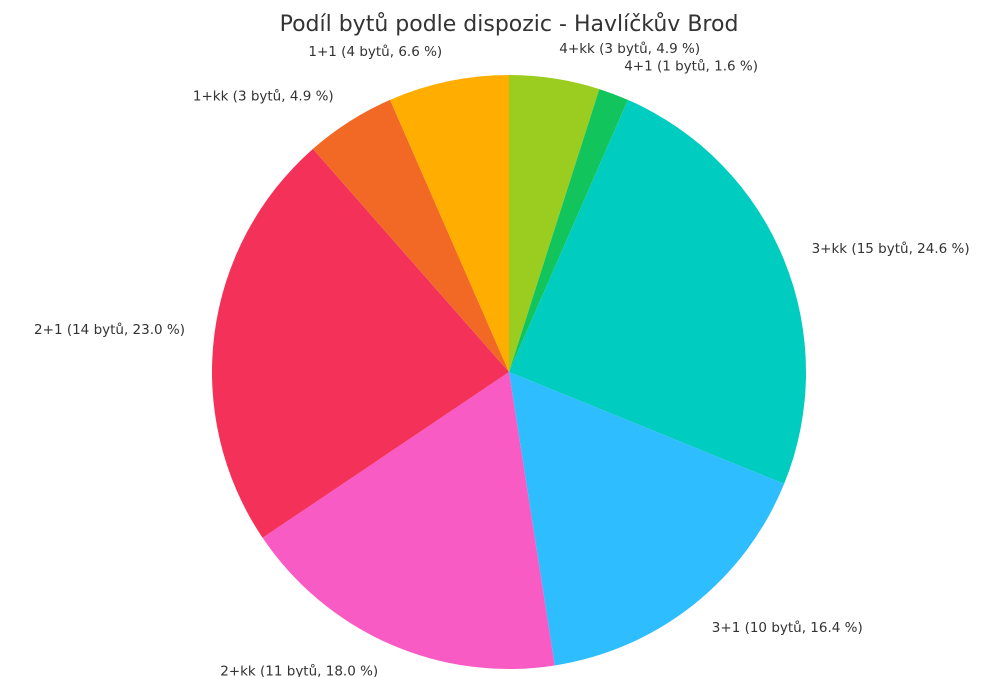 The height and width of the screenshot is (677, 995). I want to click on pie-label-1plus-1: 1+1 (4 bytů, 6.6 %), so click(375, 52).